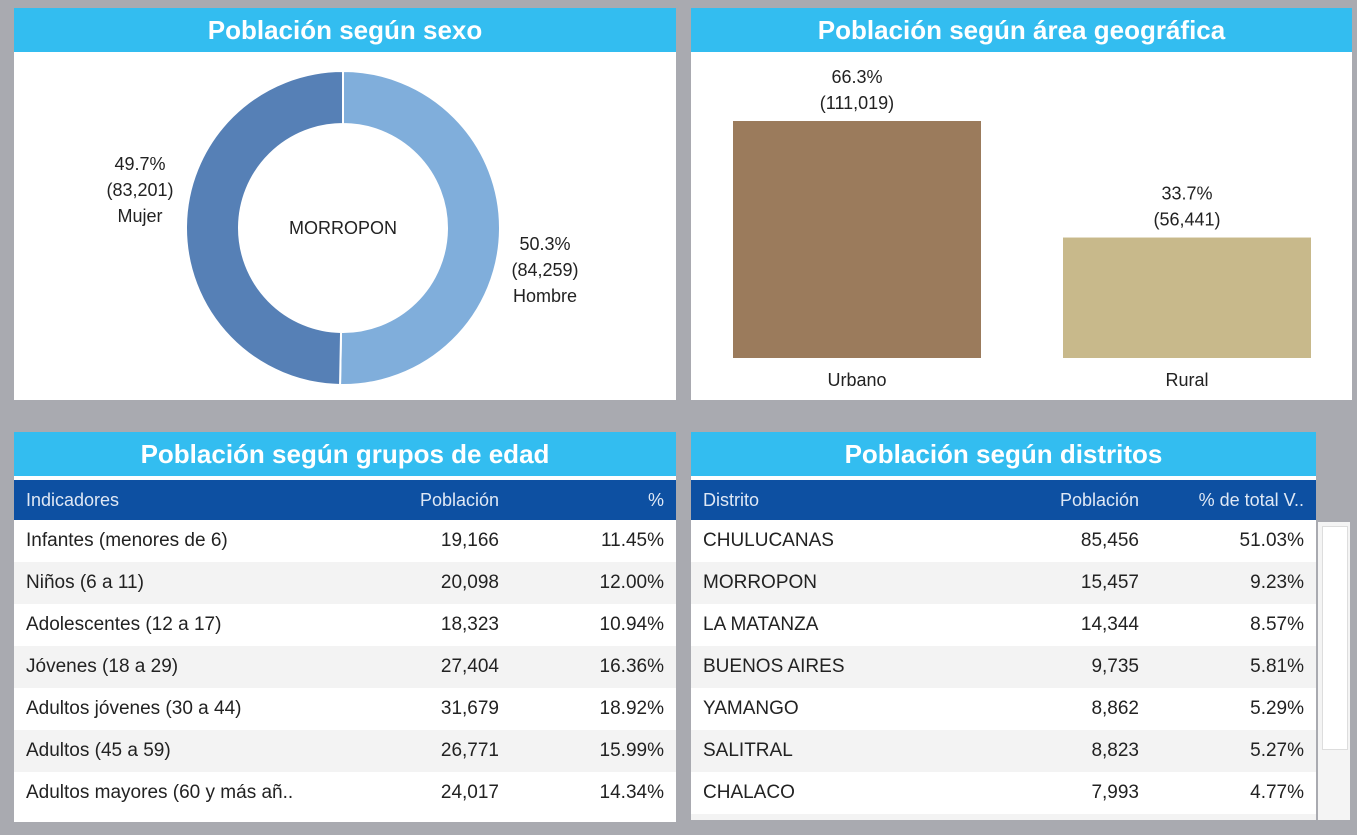  I want to click on table-cell: CHALACO, so click(749, 792).